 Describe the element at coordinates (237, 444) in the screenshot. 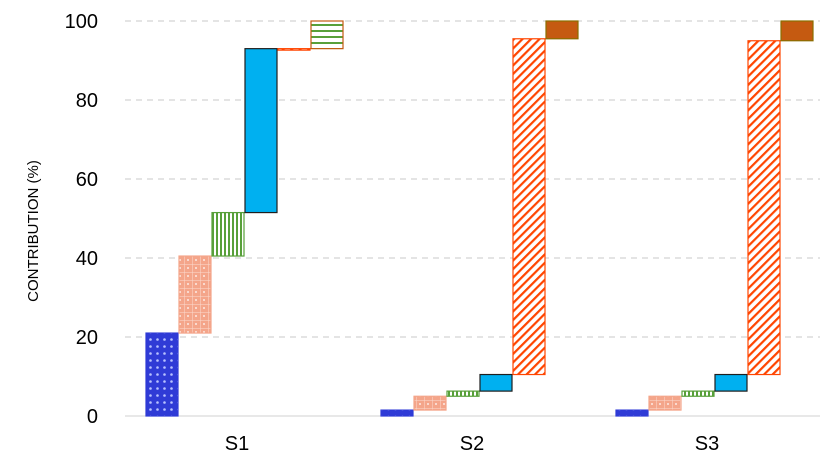

I see `x-category-label: S1` at that location.